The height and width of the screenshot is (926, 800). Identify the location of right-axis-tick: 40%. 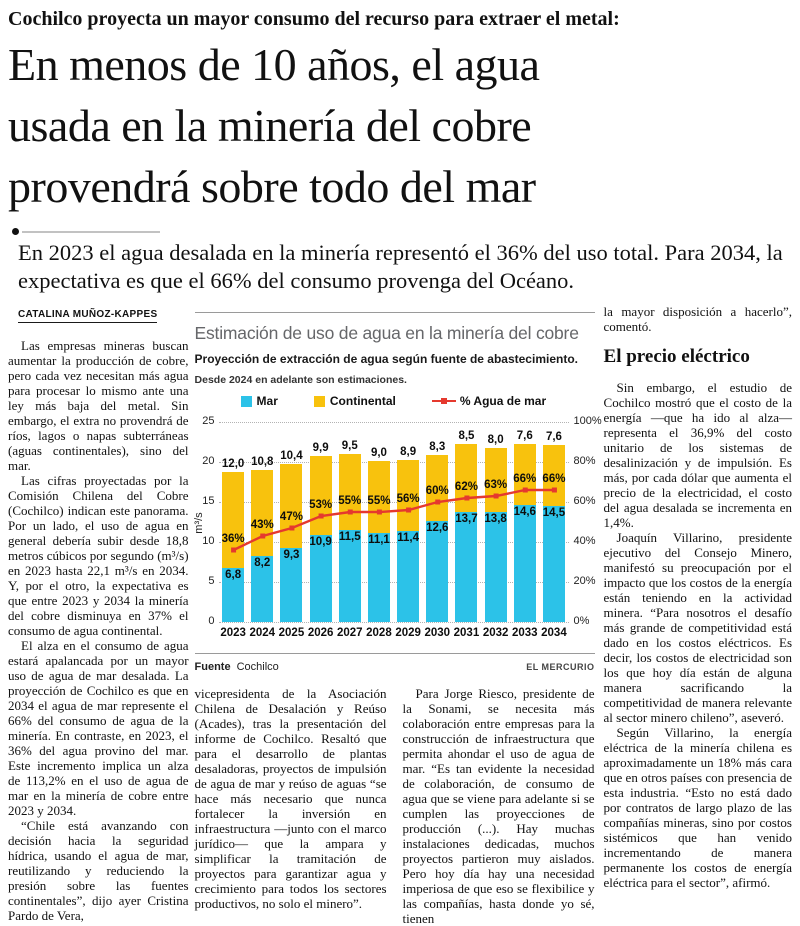
(584, 541).